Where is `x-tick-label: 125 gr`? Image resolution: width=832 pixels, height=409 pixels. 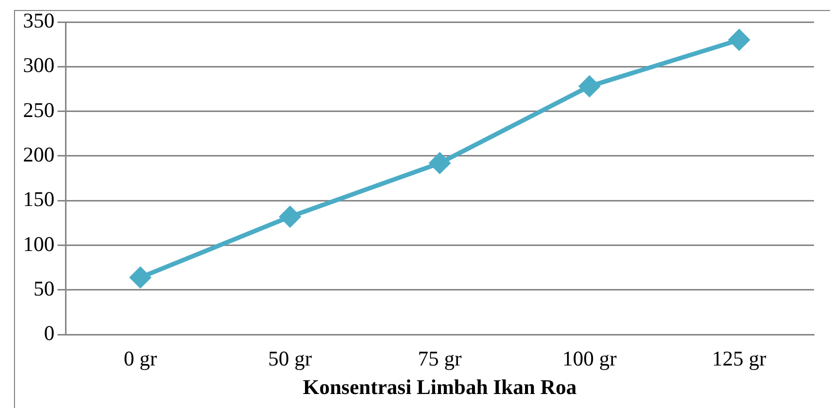 x-tick-label: 125 gr is located at coordinates (739, 358).